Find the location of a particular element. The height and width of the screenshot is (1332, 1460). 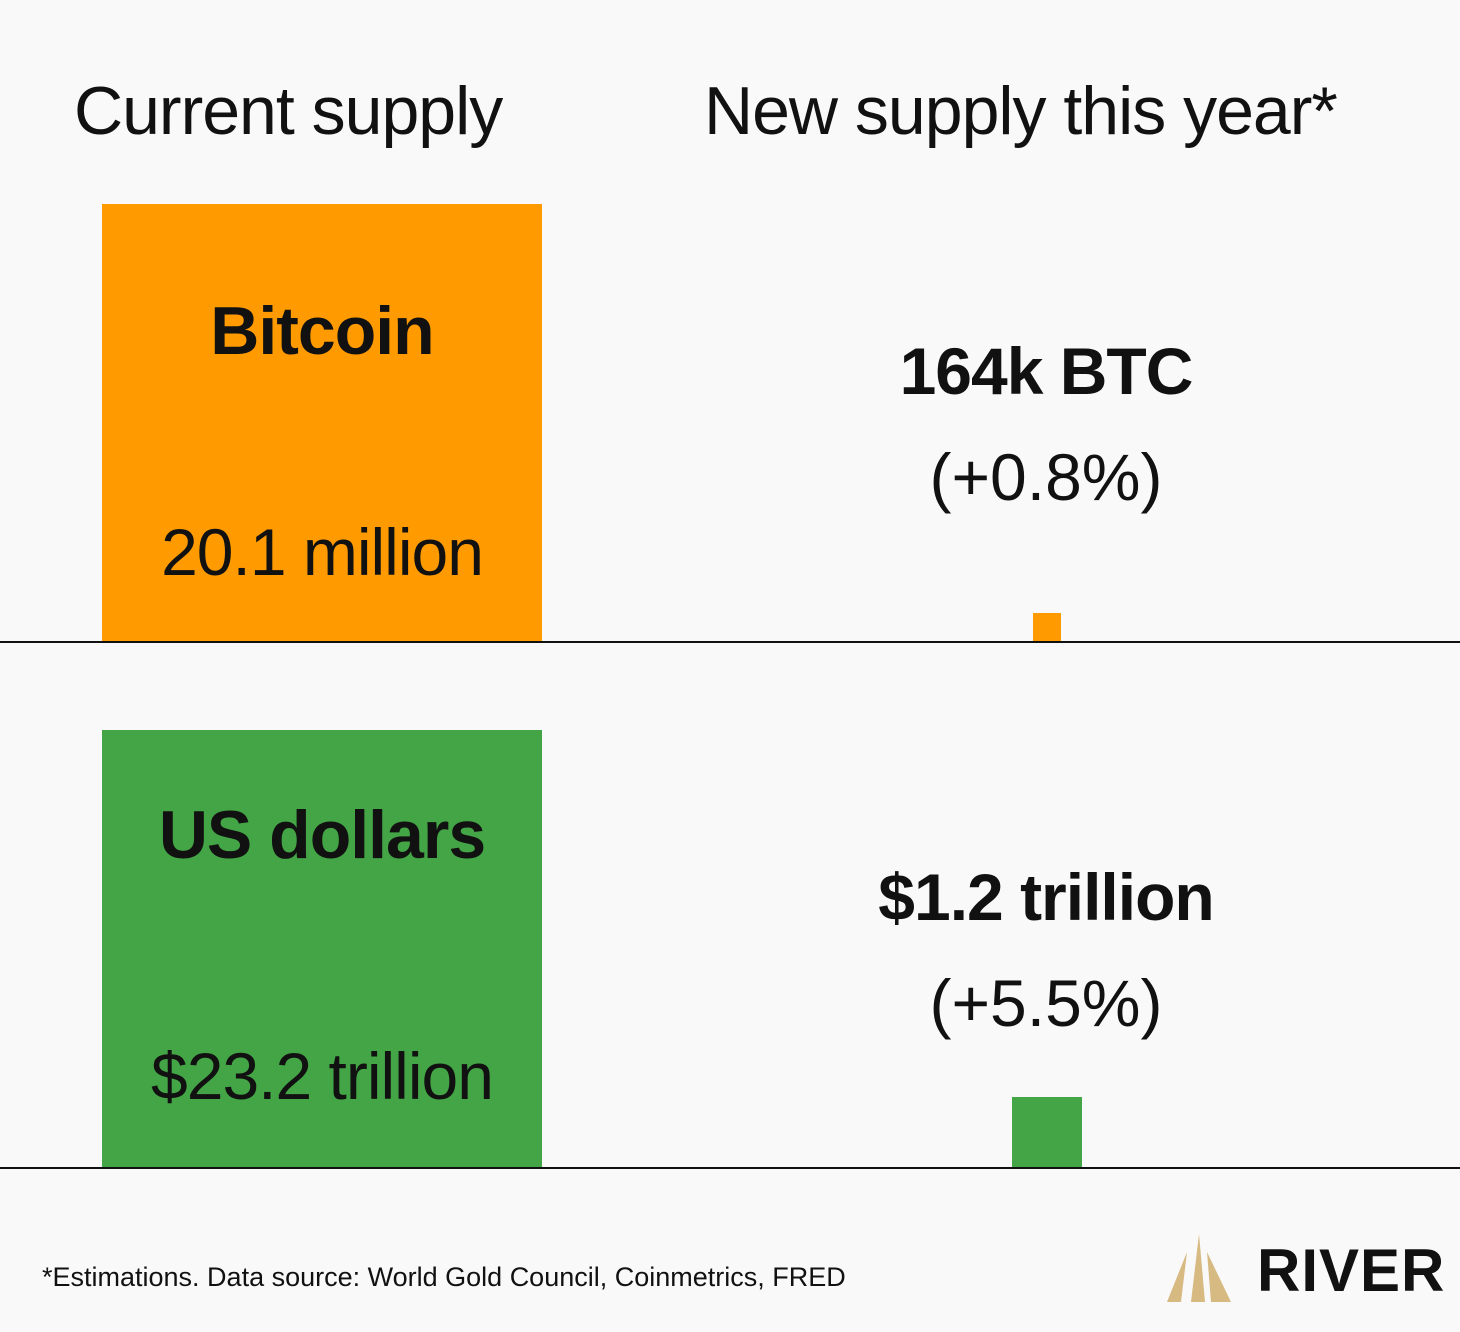

bitcoin-baseline is located at coordinates (730, 642).